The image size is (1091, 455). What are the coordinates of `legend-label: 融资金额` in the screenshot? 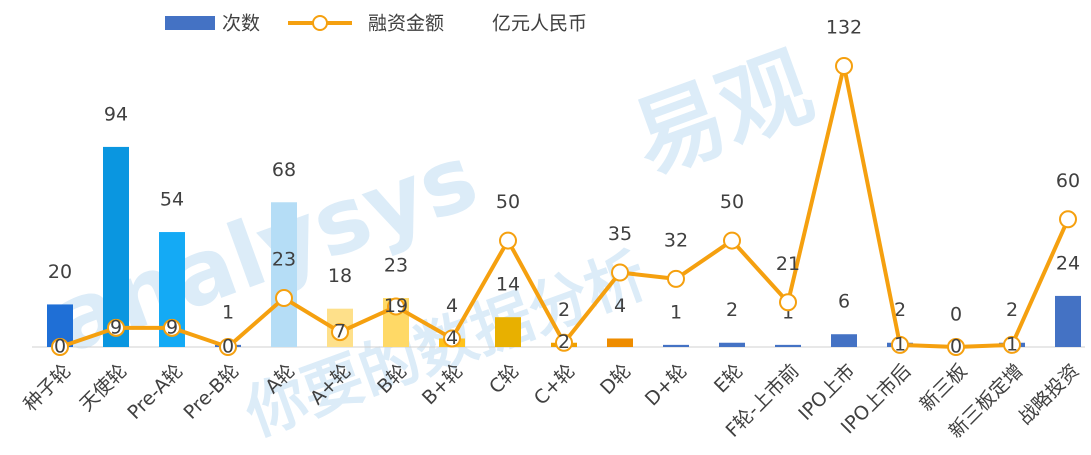 It's located at (406, 24).